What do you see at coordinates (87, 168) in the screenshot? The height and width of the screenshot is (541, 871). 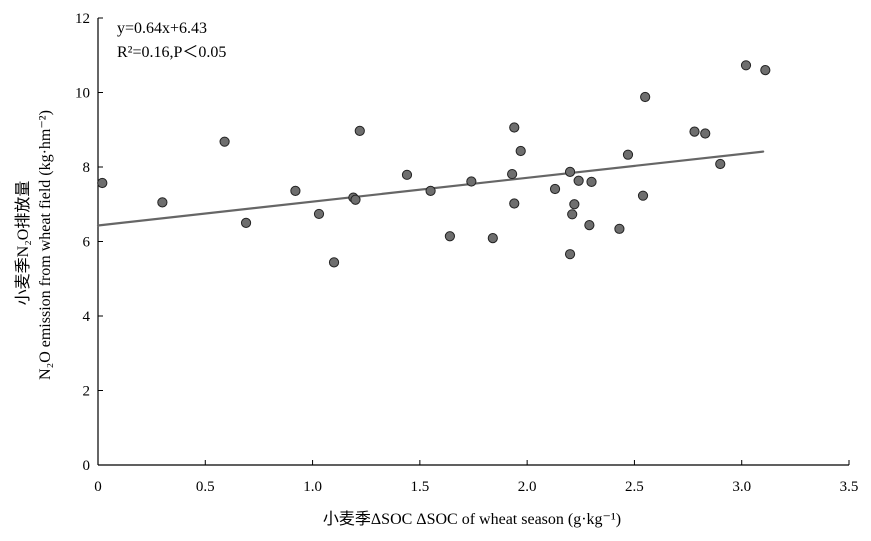 I see `y-tick-label: 8` at bounding box center [87, 168].